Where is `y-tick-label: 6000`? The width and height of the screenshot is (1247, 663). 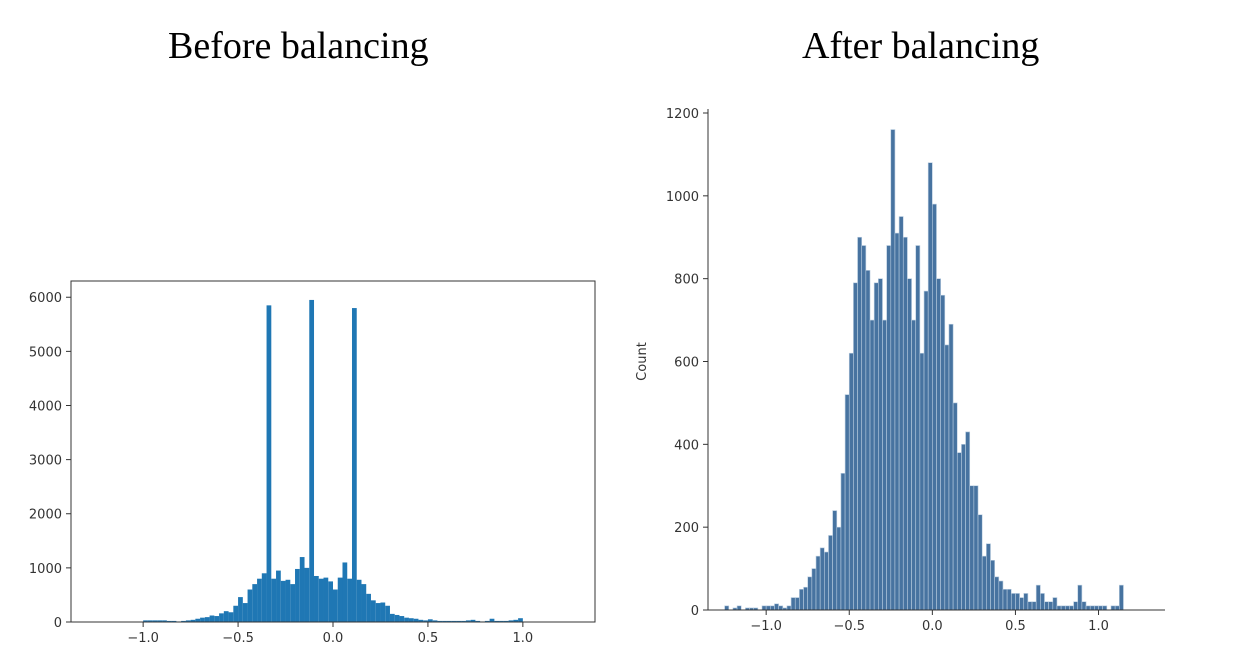
y-tick-label: 6000 is located at coordinates (45, 298).